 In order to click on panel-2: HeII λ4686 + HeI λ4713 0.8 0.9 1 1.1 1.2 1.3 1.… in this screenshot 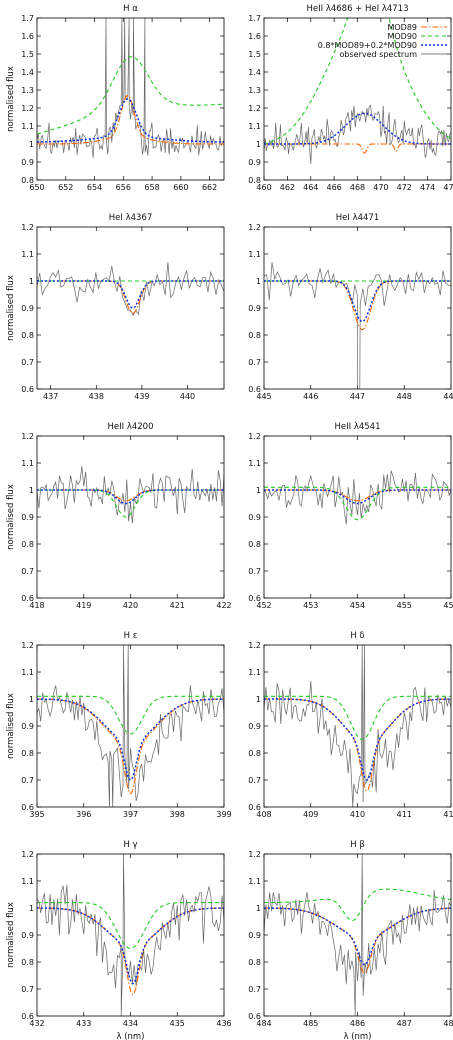, I will do `click(350, 98)`.